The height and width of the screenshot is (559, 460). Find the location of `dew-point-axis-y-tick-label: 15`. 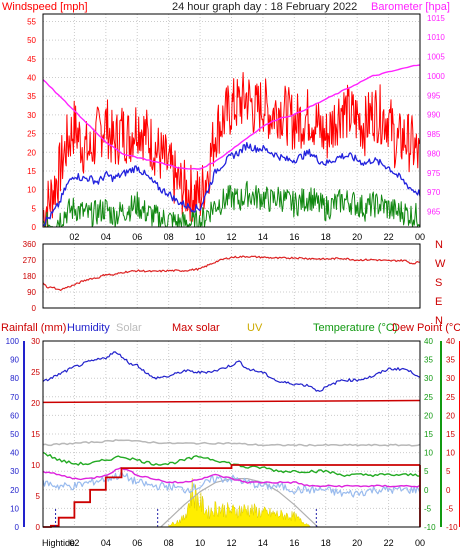

dew-point-axis-y-tick-label: 15 is located at coordinates (450, 434).